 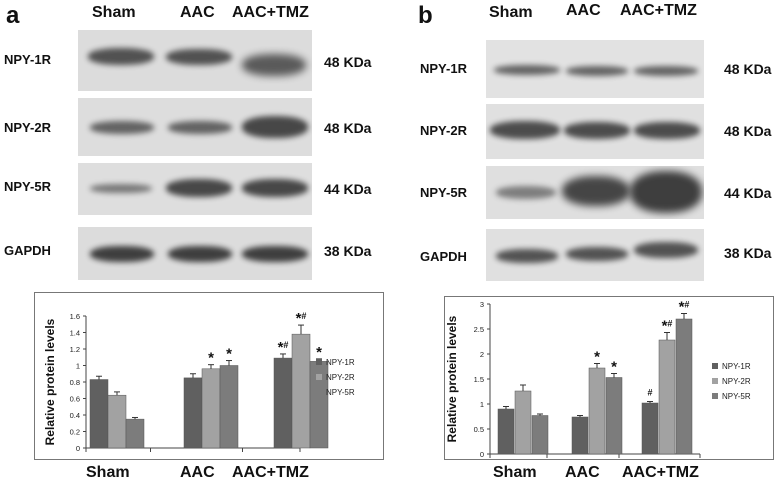 What do you see at coordinates (523, 422) in the screenshot?
I see `bar-npy-2r-sham` at bounding box center [523, 422].